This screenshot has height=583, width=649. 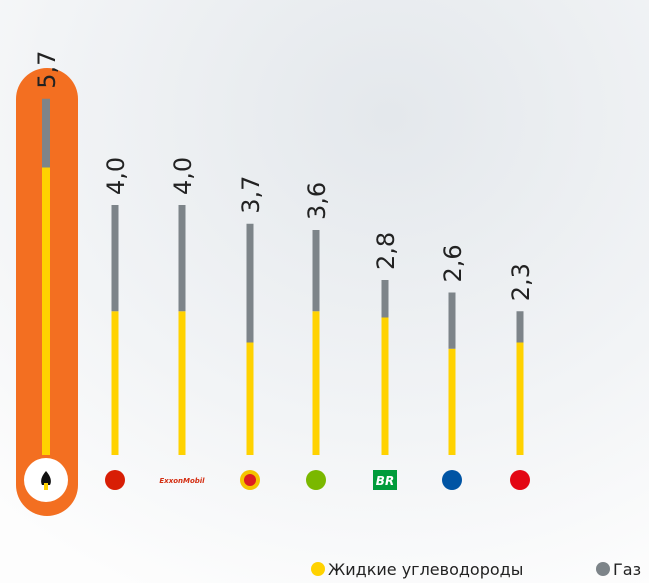 What do you see at coordinates (627, 569) in the screenshot?
I see `legend-label: Газ` at bounding box center [627, 569].